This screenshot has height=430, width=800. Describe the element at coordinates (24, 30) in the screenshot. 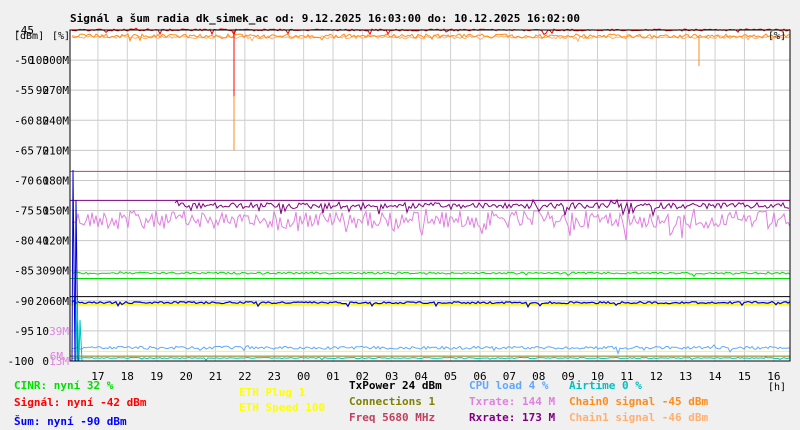

I see `y-tick-dbm: -45` at that location.